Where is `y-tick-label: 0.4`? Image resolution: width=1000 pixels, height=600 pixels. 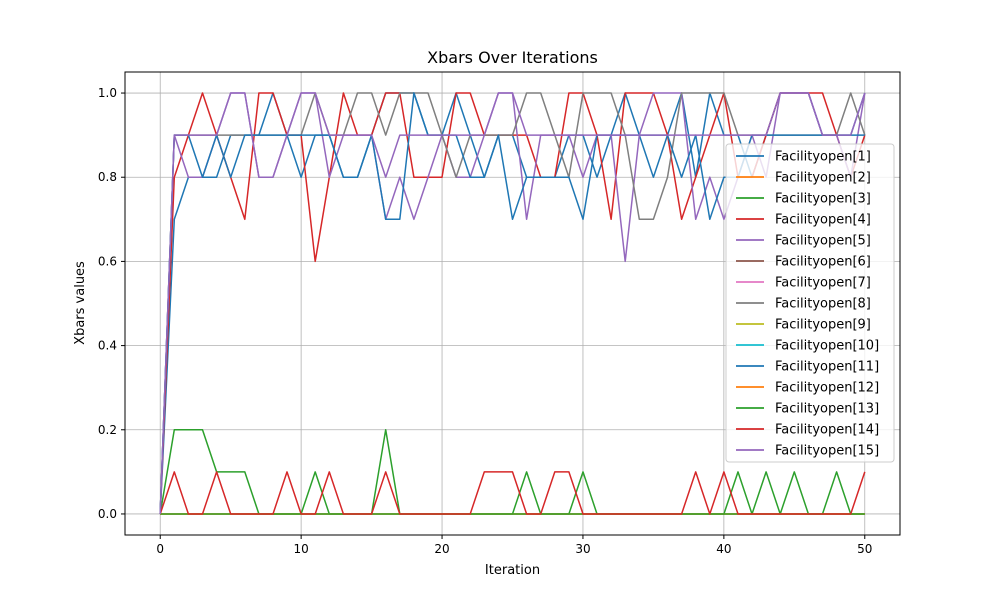
y-tick-label: 0.4 is located at coordinates (107, 346).